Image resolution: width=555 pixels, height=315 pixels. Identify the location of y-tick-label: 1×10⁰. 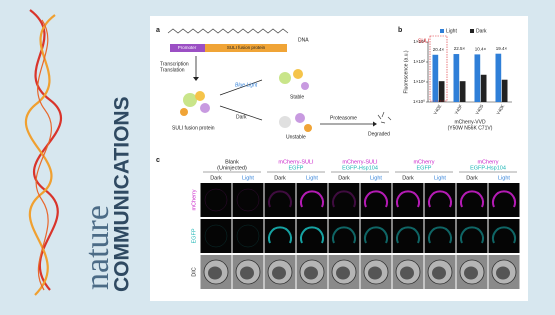
(419, 101).